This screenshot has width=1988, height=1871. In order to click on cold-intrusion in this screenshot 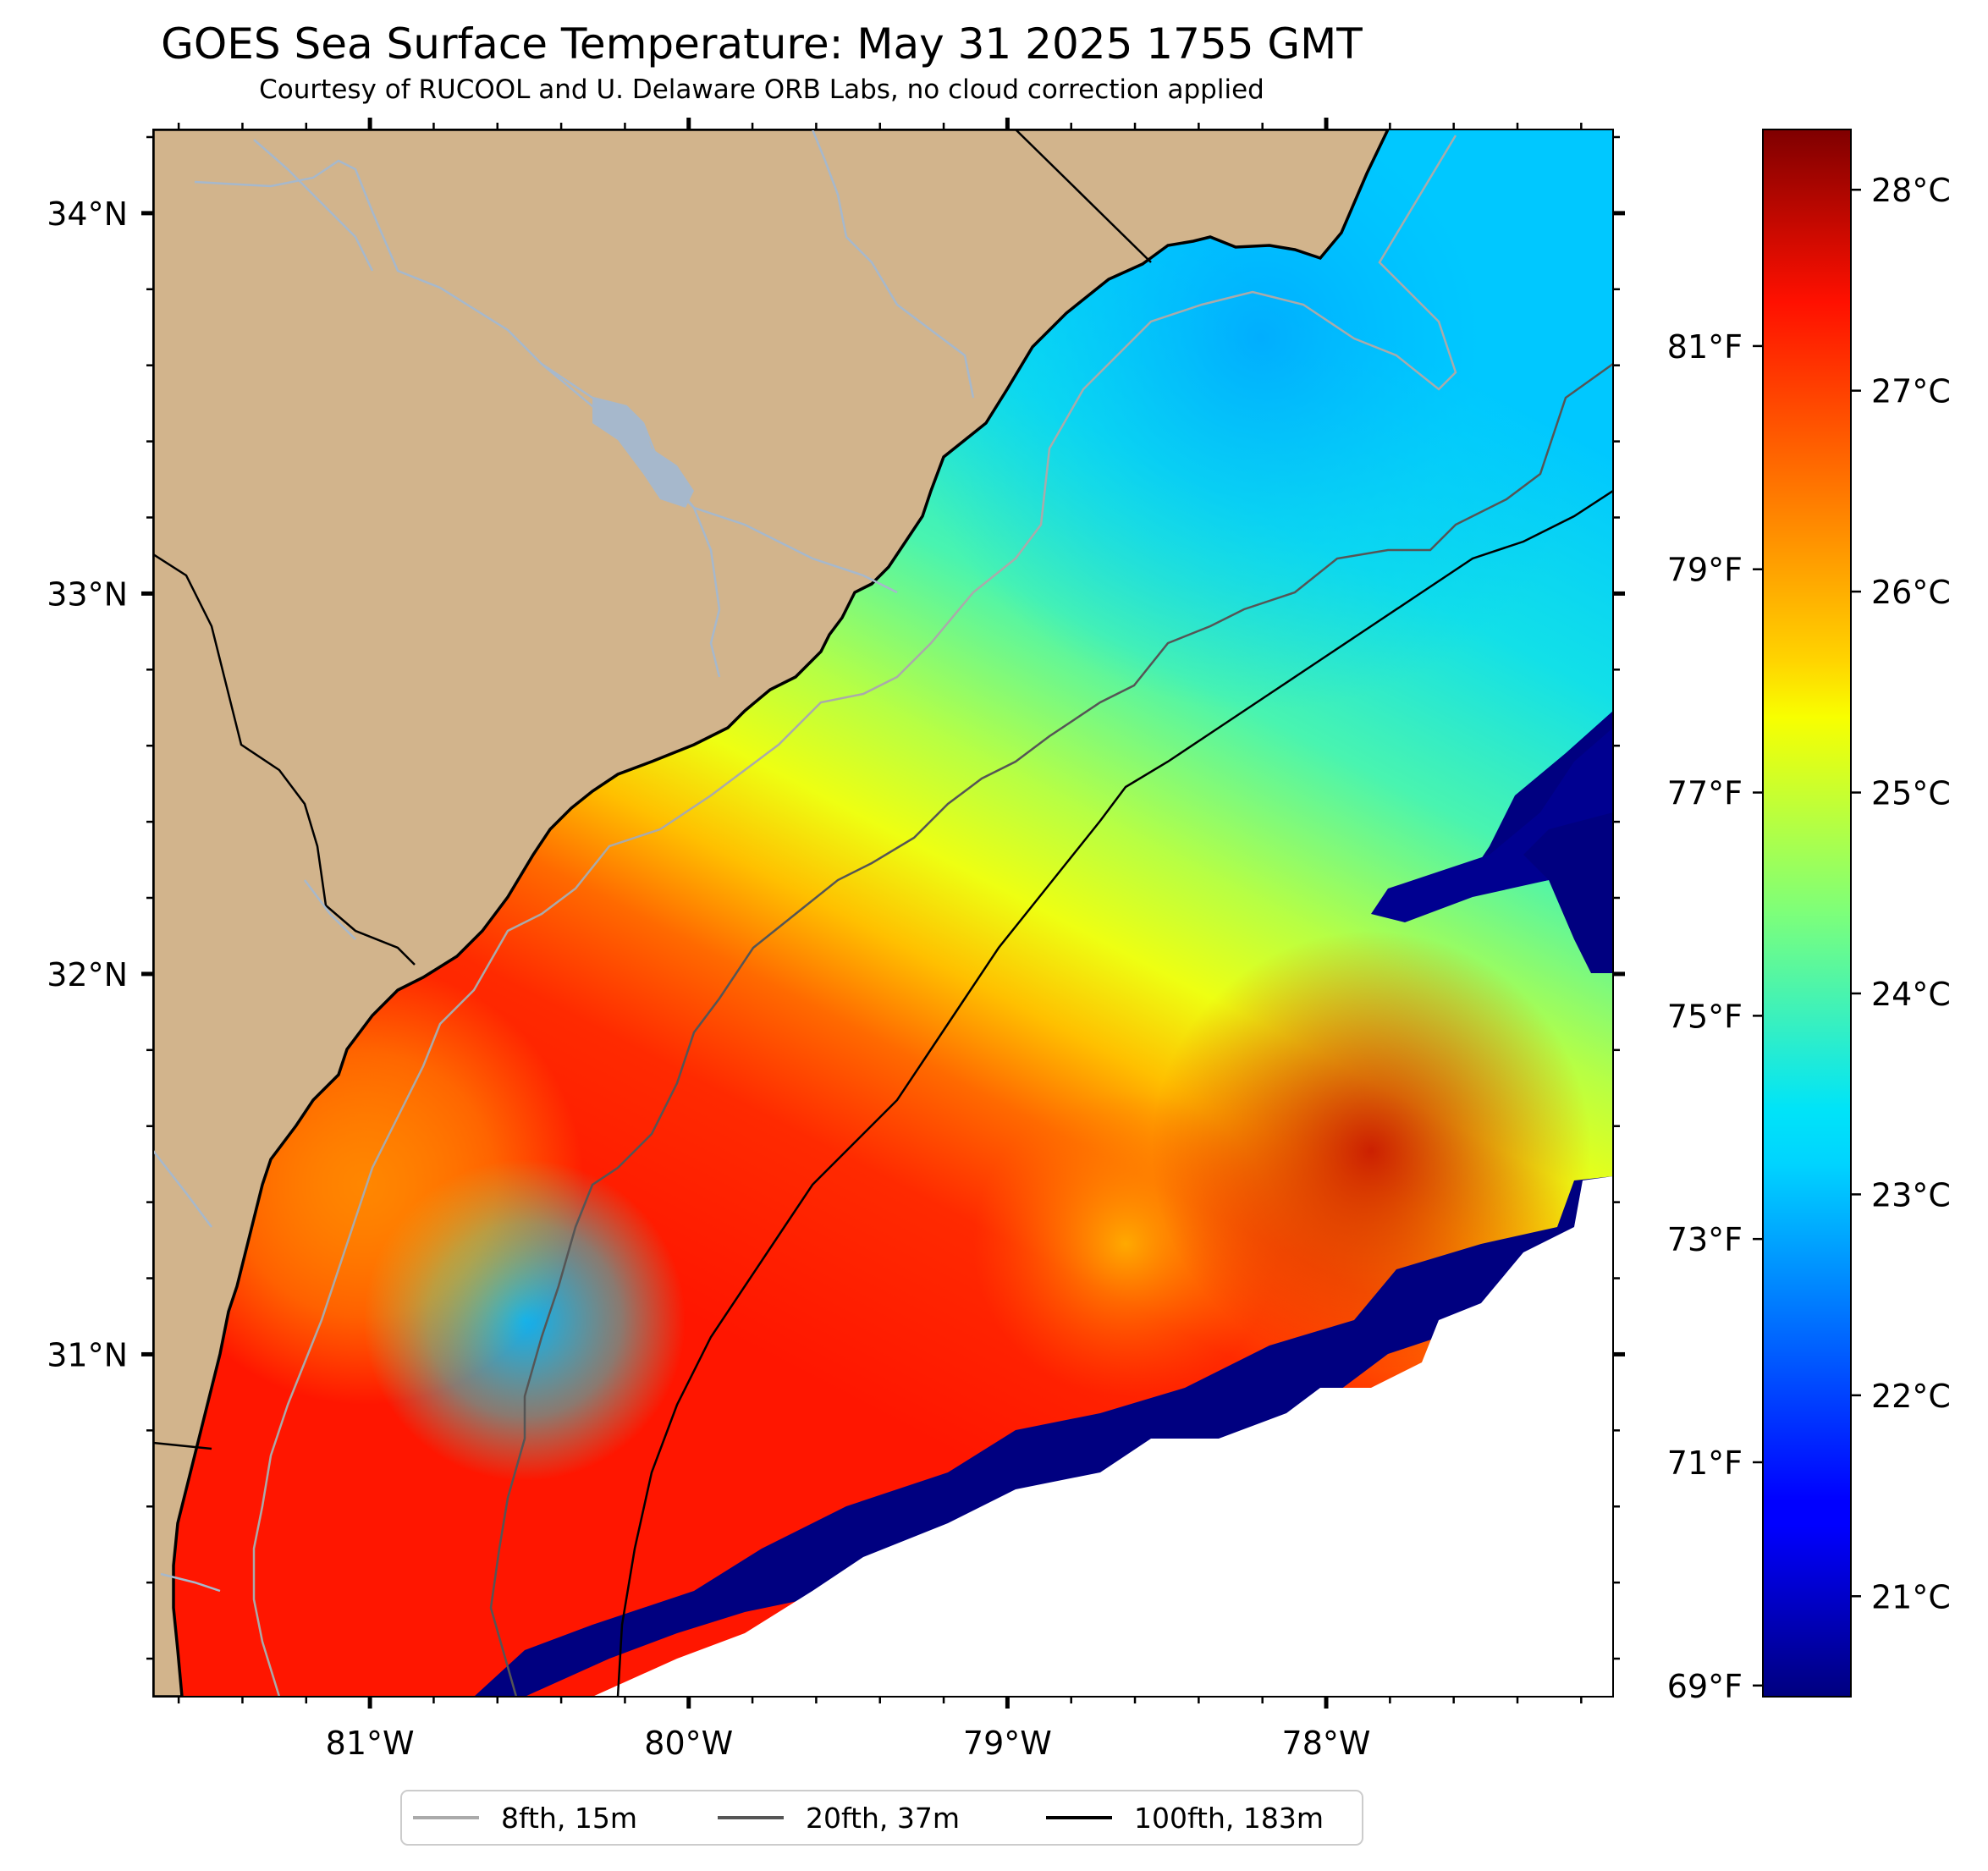, I will do `click(1492, 825)`.